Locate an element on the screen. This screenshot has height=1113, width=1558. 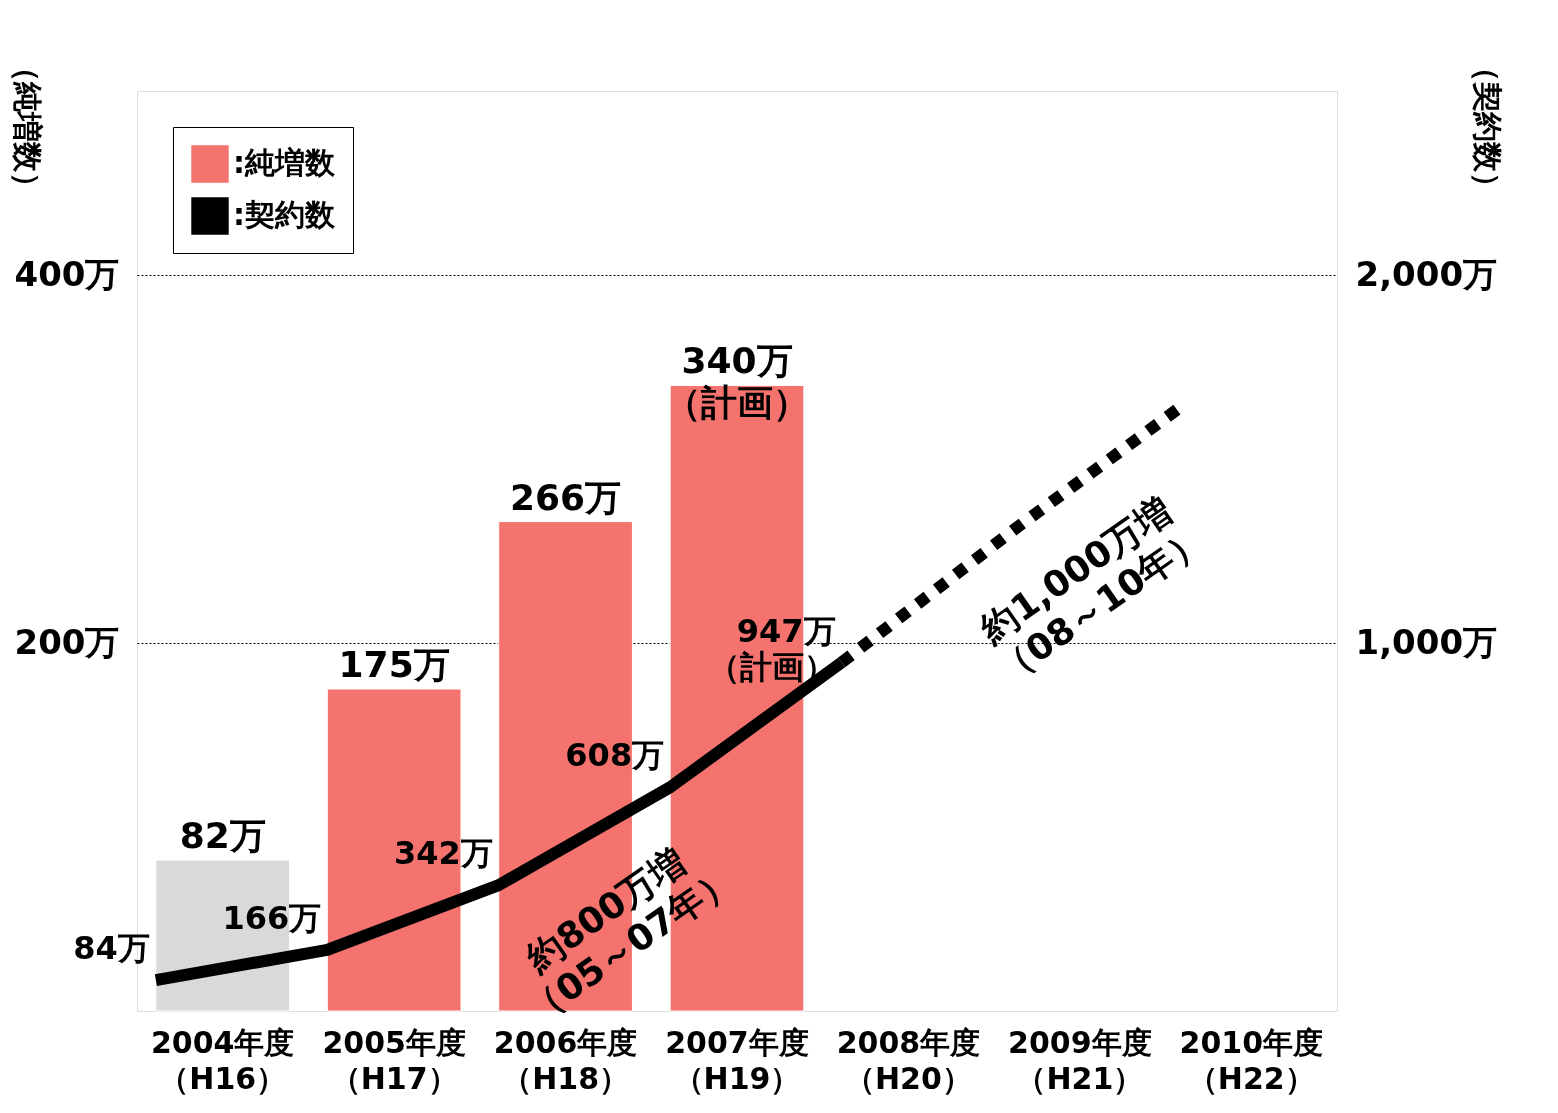
data-label: 84万 is located at coordinates (111, 948).